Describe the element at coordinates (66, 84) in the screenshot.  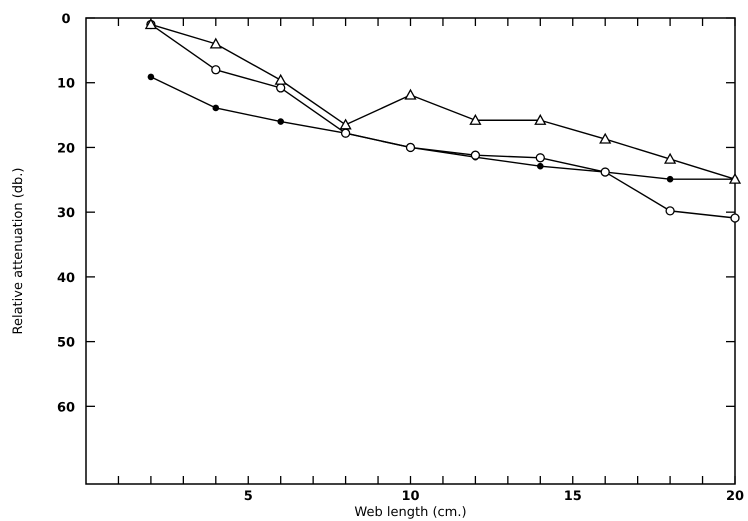
I see `y-tick-label: 10` at that location.